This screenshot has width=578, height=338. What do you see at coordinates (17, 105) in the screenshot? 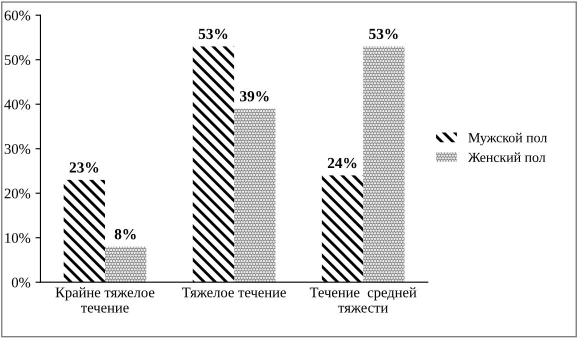
I see `y-tick-label: 40%` at bounding box center [17, 105].